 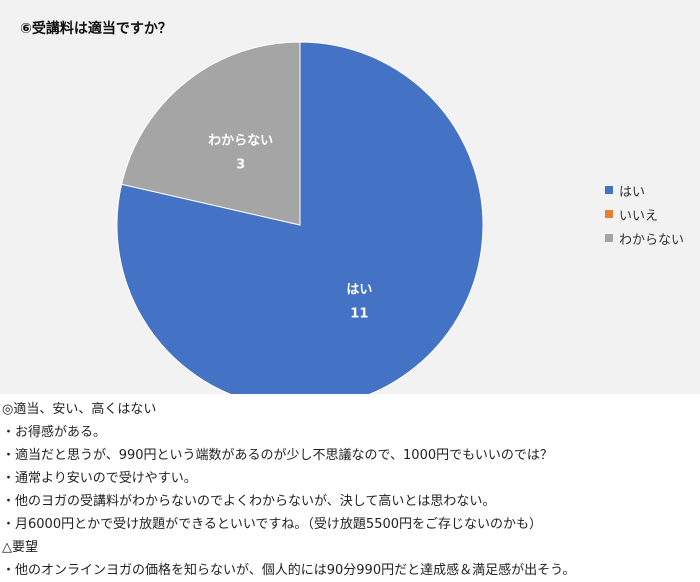 What do you see at coordinates (359, 289) in the screenshot?
I see `data-label-category-hai: はい` at bounding box center [359, 289].